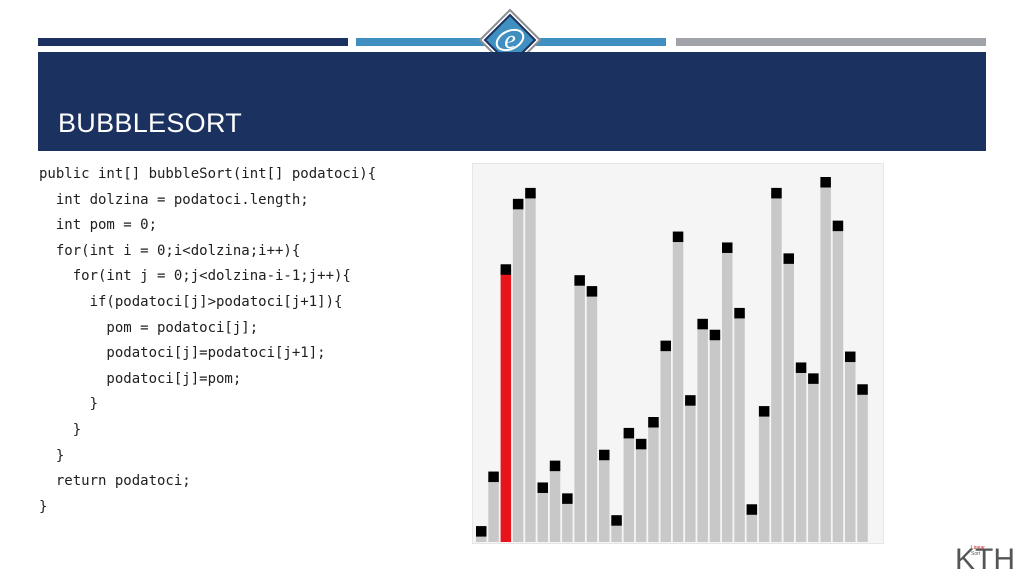  I want to click on svg-text: e, so click(510, 39).